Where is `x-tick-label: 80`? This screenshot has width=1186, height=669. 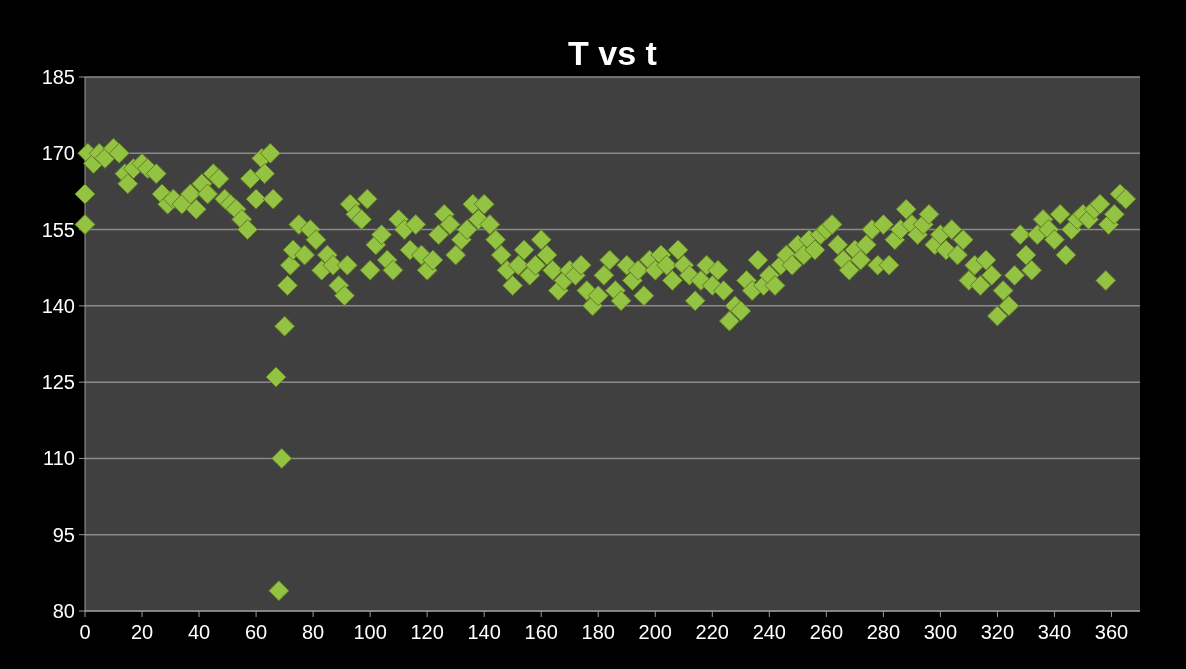 x-tick-label: 80 is located at coordinates (313, 632).